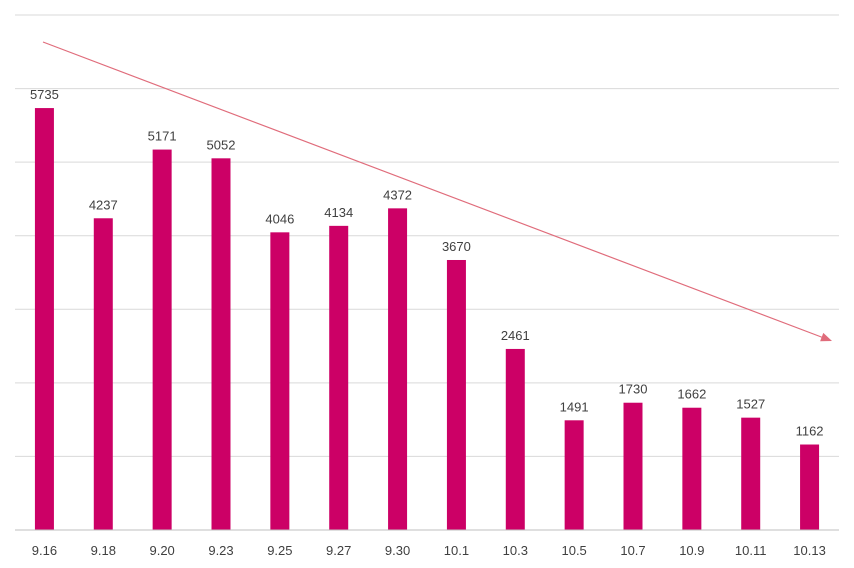 Image resolution: width=854 pixels, height=568 pixels. Describe the element at coordinates (162, 136) in the screenshot. I see `data-label: 5171` at that location.